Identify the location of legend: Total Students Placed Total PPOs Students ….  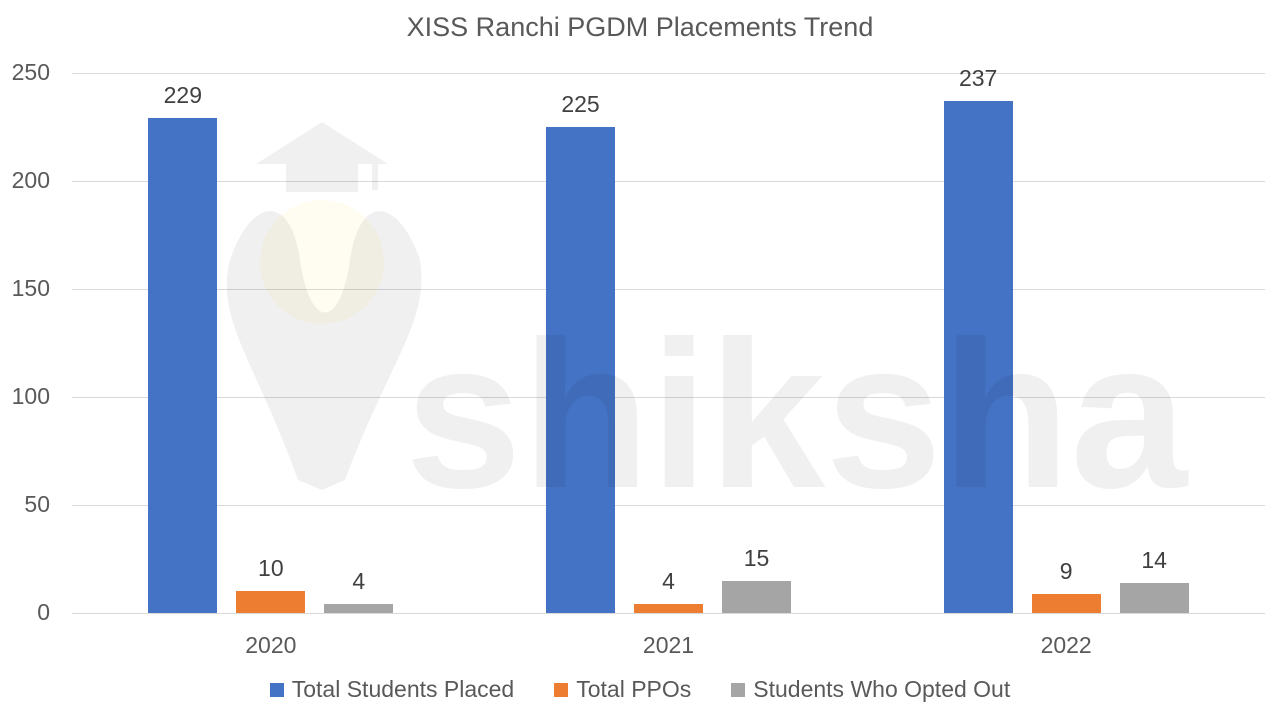
(640, 689).